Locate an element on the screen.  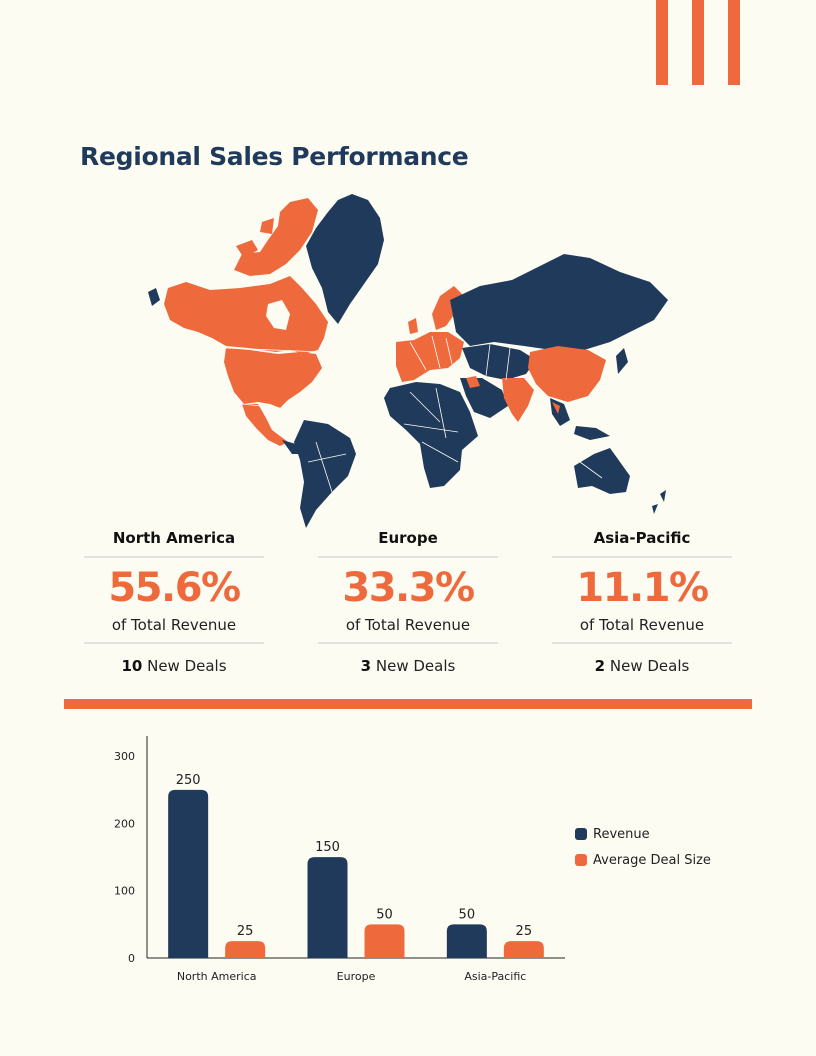
stat-region-name: North America is located at coordinates (174, 538).